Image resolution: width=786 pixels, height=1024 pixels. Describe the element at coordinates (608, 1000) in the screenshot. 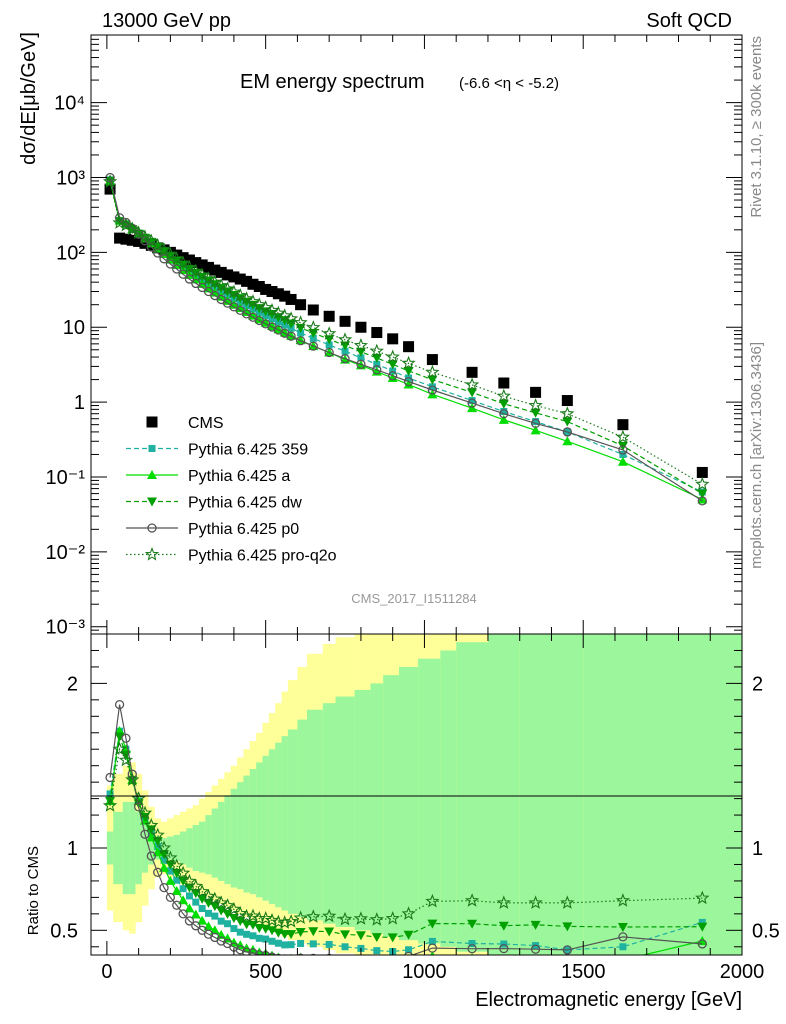

I see `ratio-xlabel: Electromagnetic energy [GeV]` at that location.